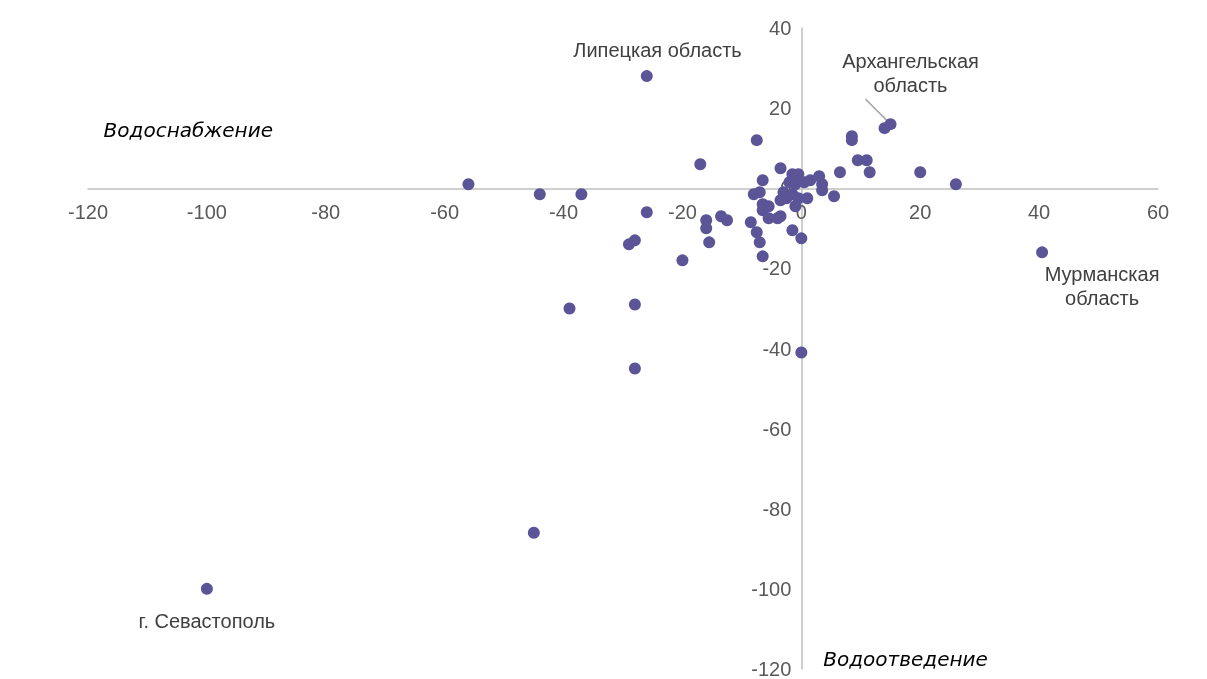 The width and height of the screenshot is (1207, 679). I want to click on annotation: г. Севастополь, so click(207, 620).